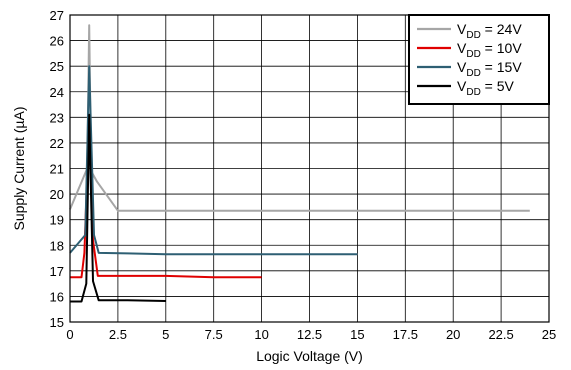  Describe the element at coordinates (57, 271) in the screenshot. I see `y-tick-label: 17` at that location.